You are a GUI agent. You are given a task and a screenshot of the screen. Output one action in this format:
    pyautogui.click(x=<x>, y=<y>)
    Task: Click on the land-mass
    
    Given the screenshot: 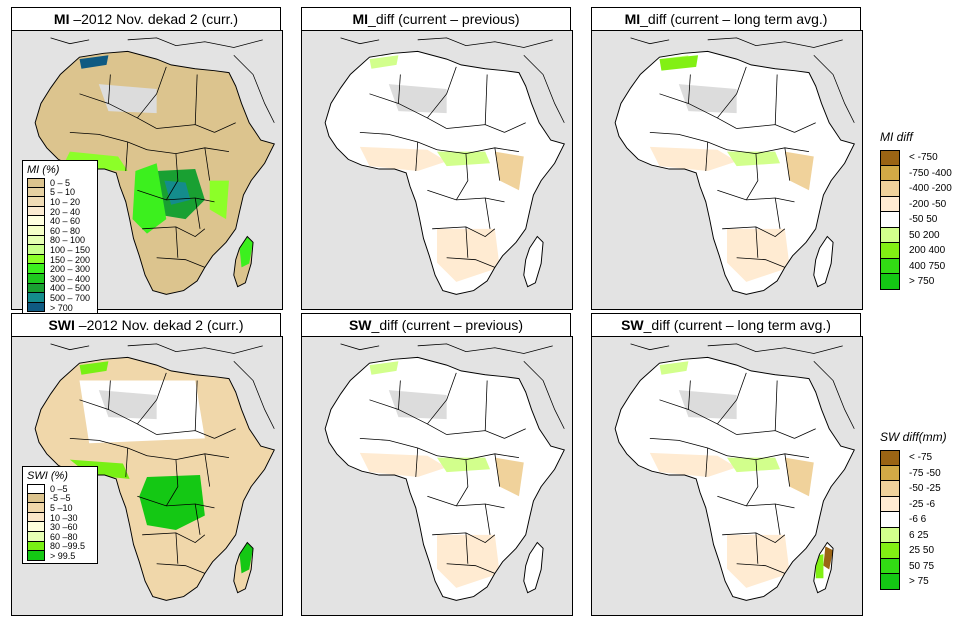 What is the action you would take?
    pyautogui.click(x=735, y=479)
    